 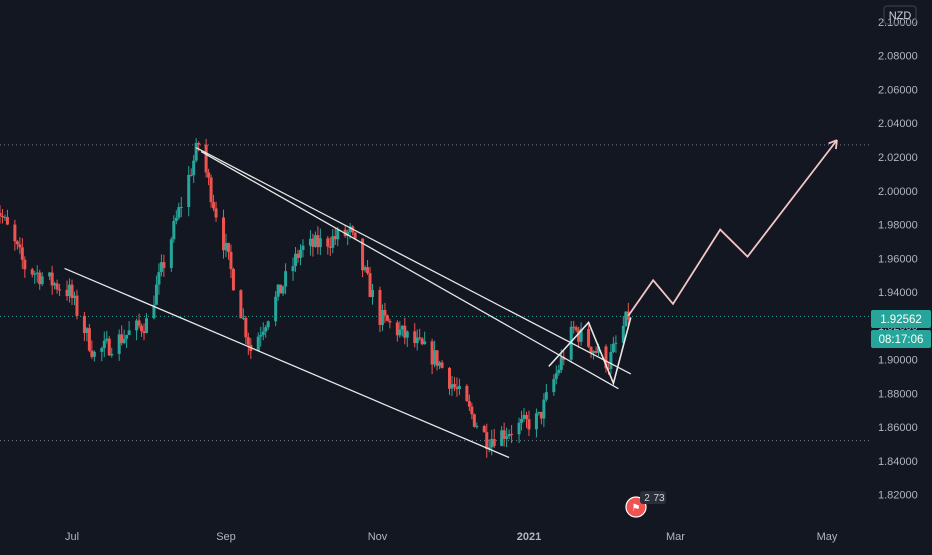 I want to click on y-tick-label: 1.82000, so click(x=898, y=496).